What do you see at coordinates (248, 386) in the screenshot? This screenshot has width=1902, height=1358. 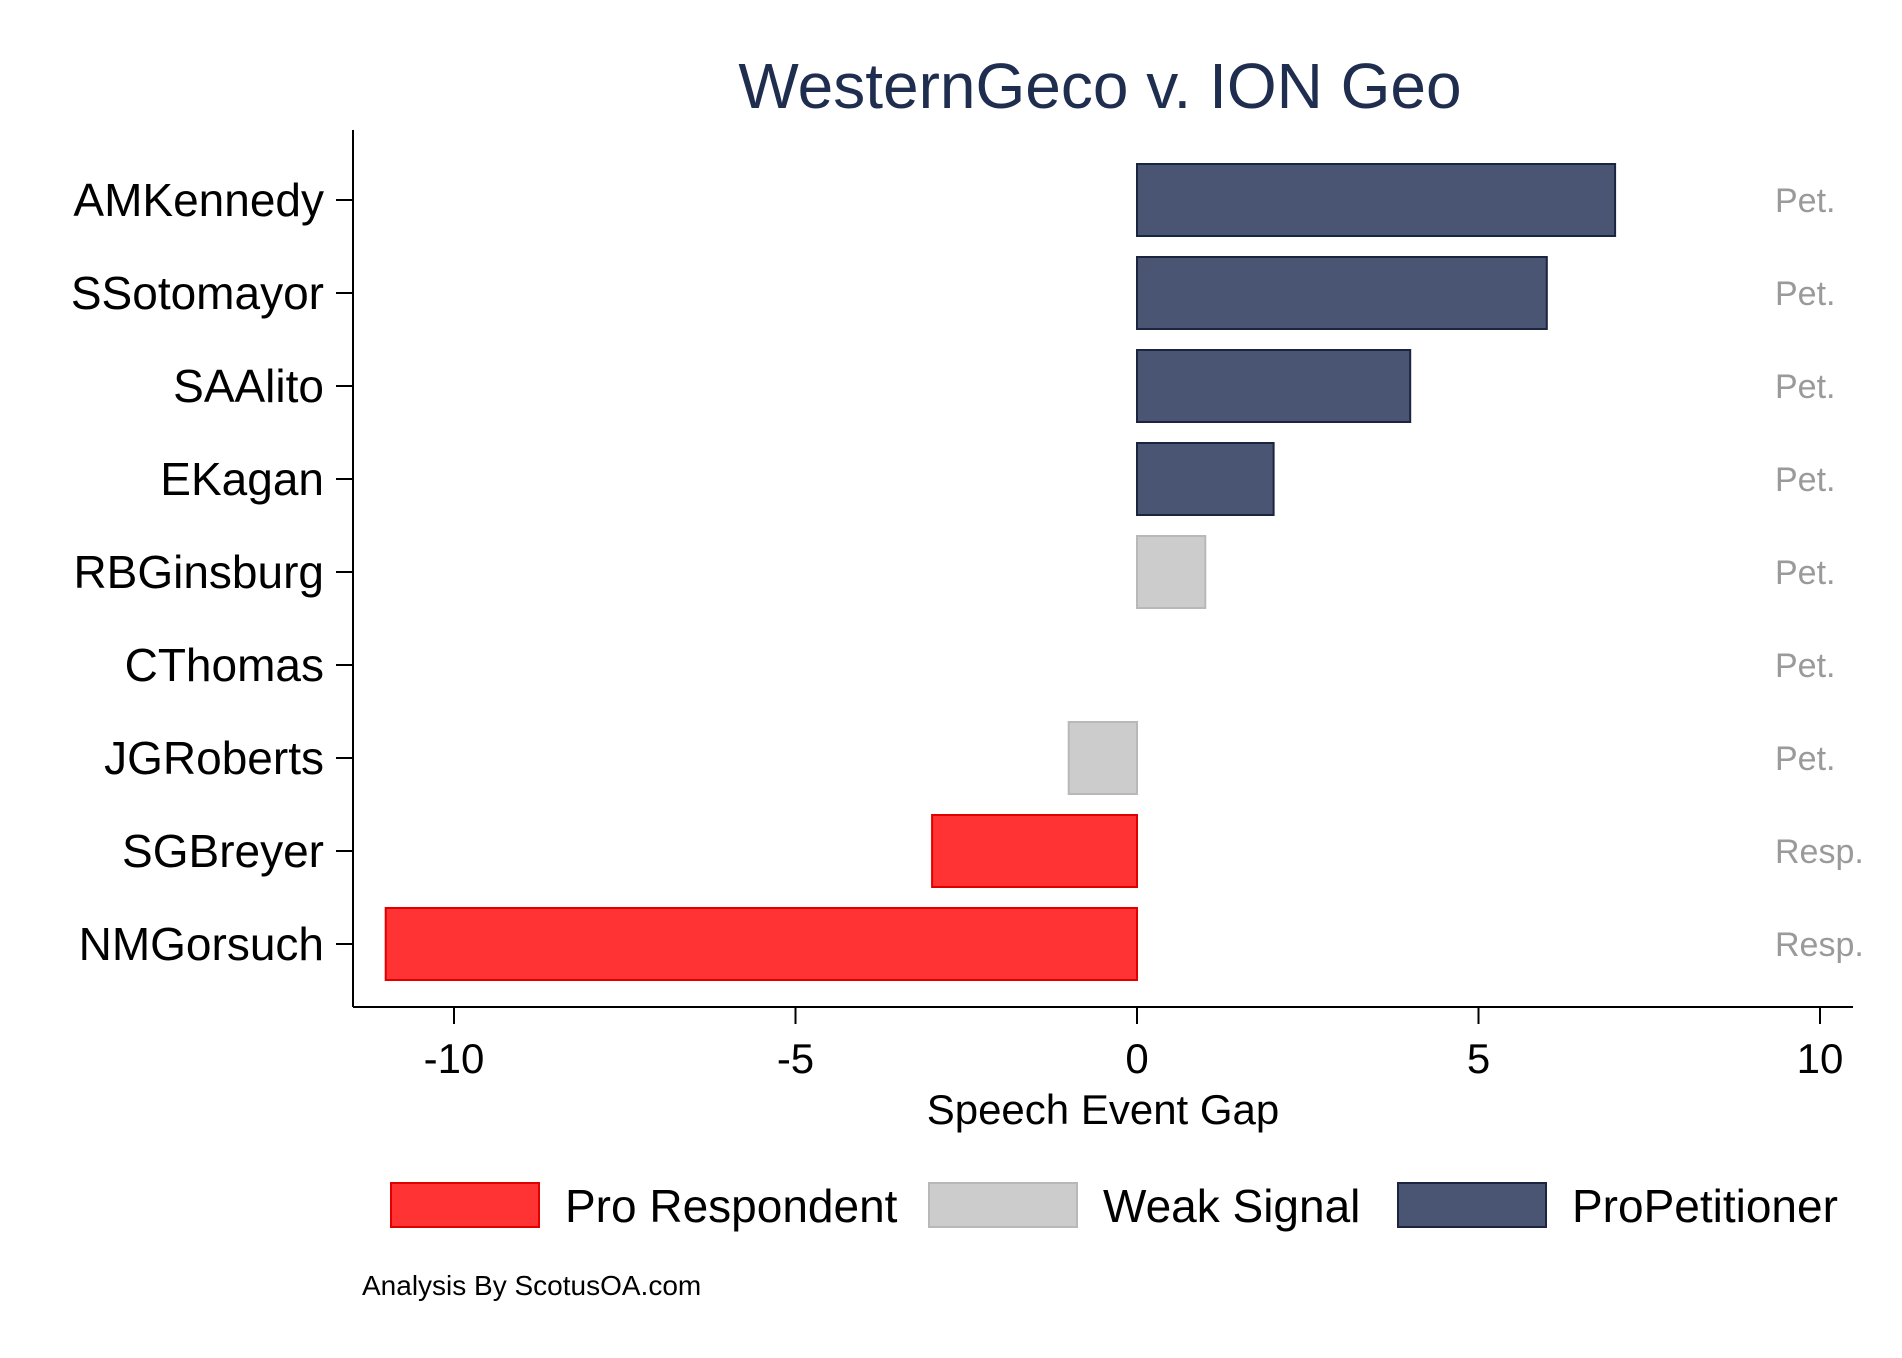 I see `justice-label: SAAlito` at bounding box center [248, 386].